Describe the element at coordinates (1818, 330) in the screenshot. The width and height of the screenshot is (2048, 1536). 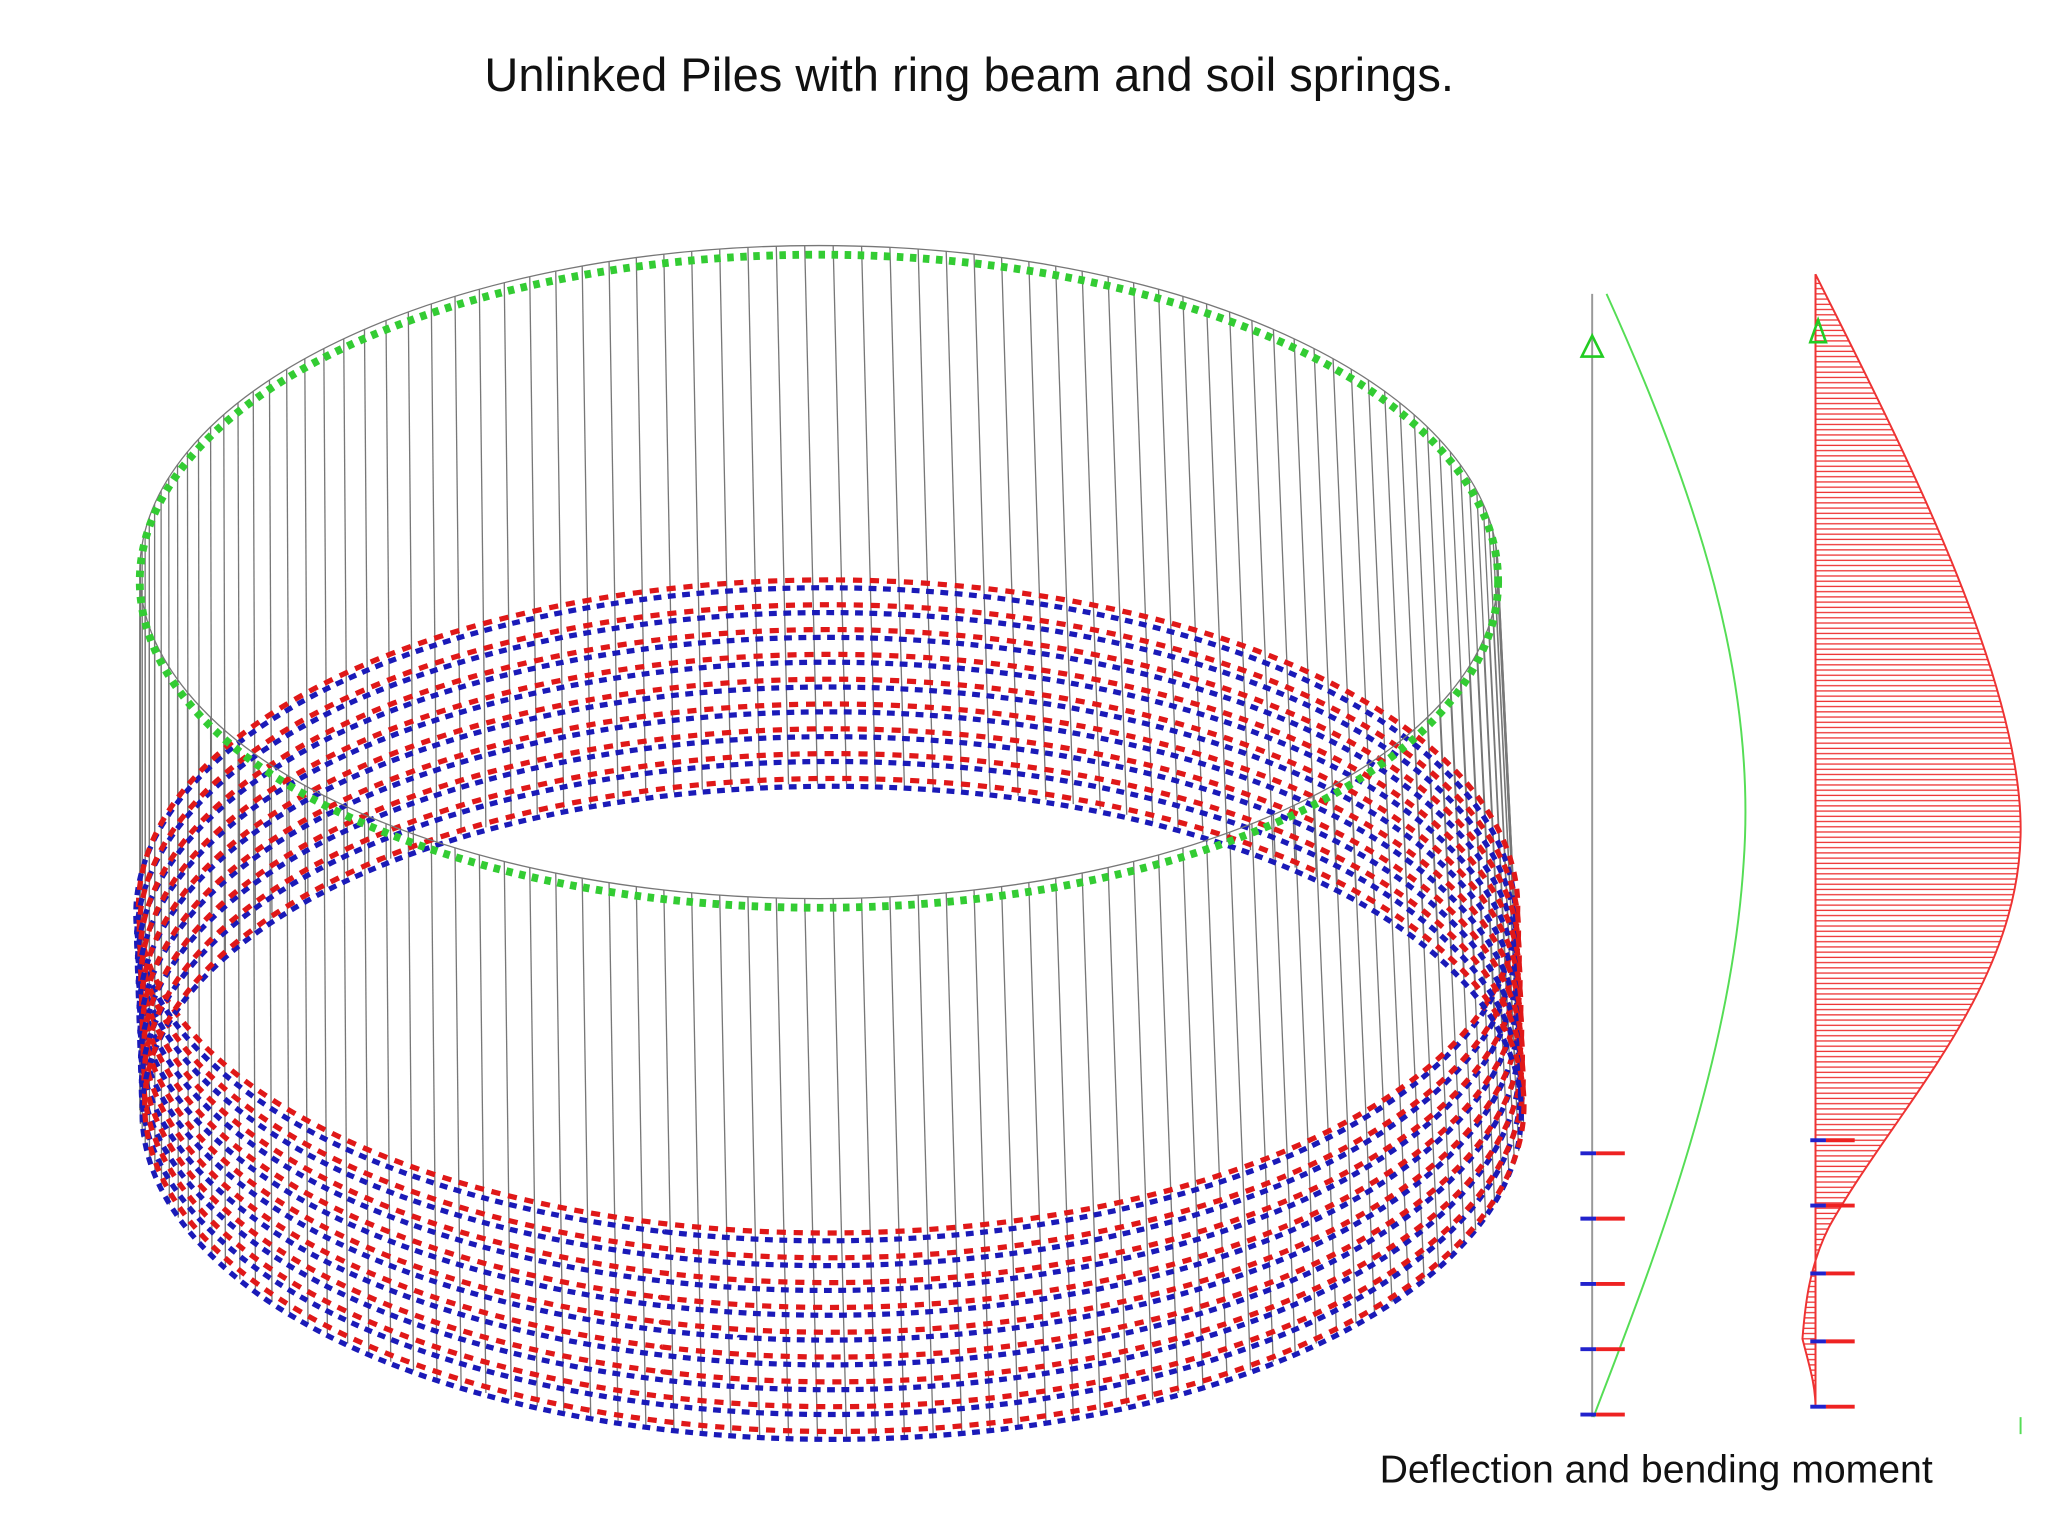
I see `support` at that location.